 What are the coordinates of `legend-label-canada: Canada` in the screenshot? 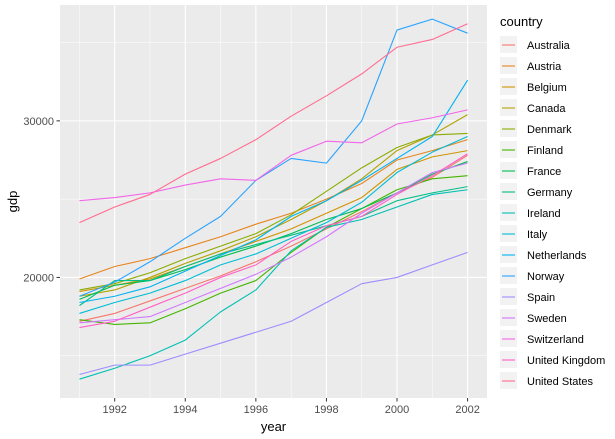 It's located at (546, 109).